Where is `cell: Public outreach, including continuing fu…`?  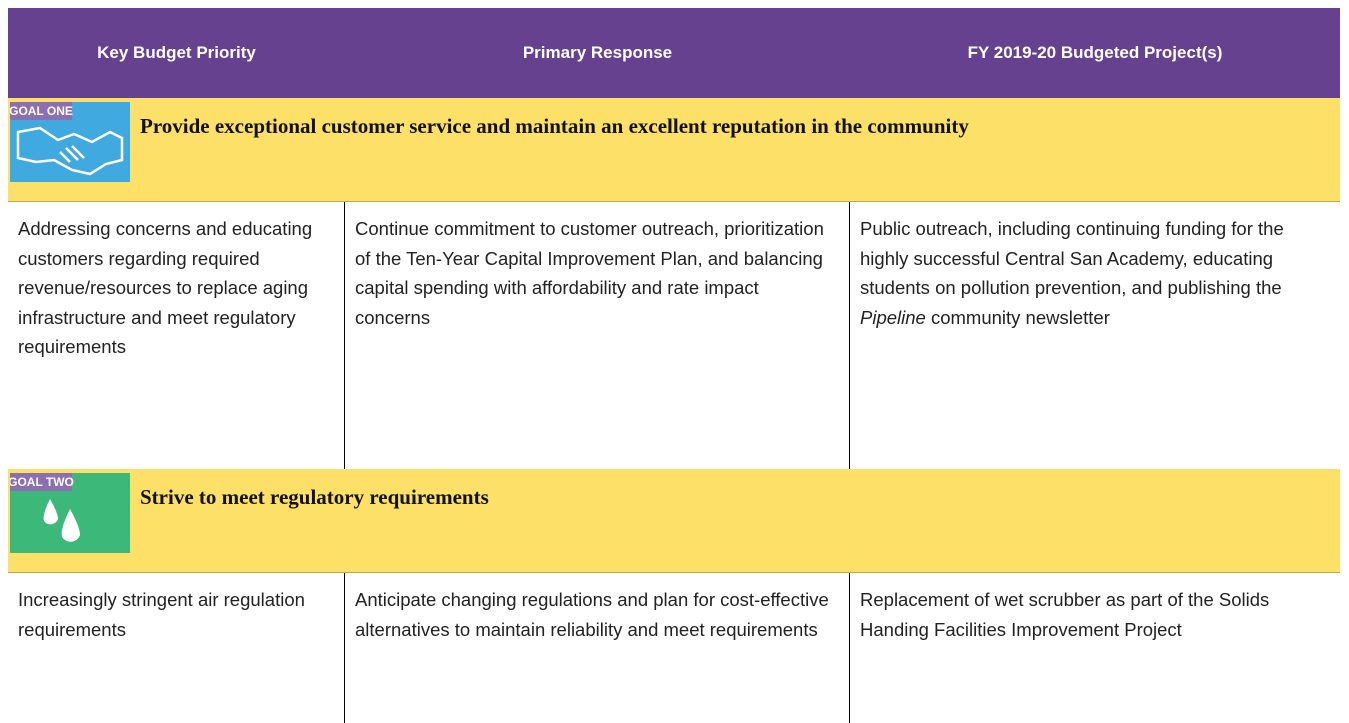 cell: Public outreach, including continuing fu… is located at coordinates (1095, 335).